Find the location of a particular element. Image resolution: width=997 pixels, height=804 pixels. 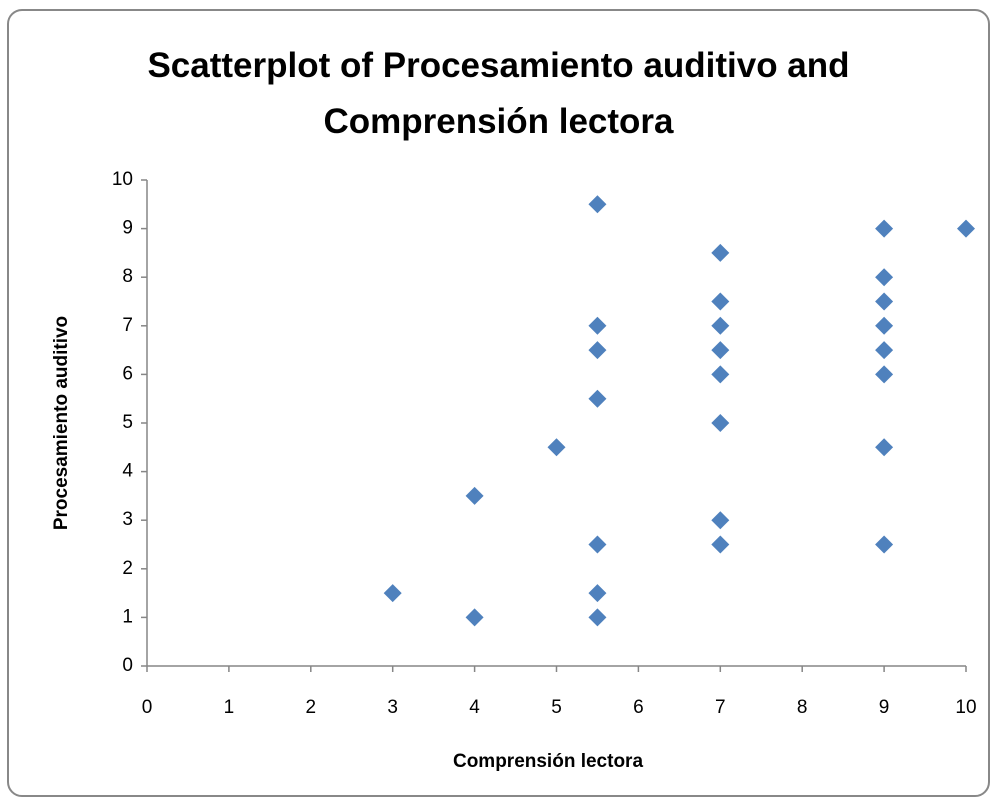

y-tick-label: 8 is located at coordinates (127, 276).